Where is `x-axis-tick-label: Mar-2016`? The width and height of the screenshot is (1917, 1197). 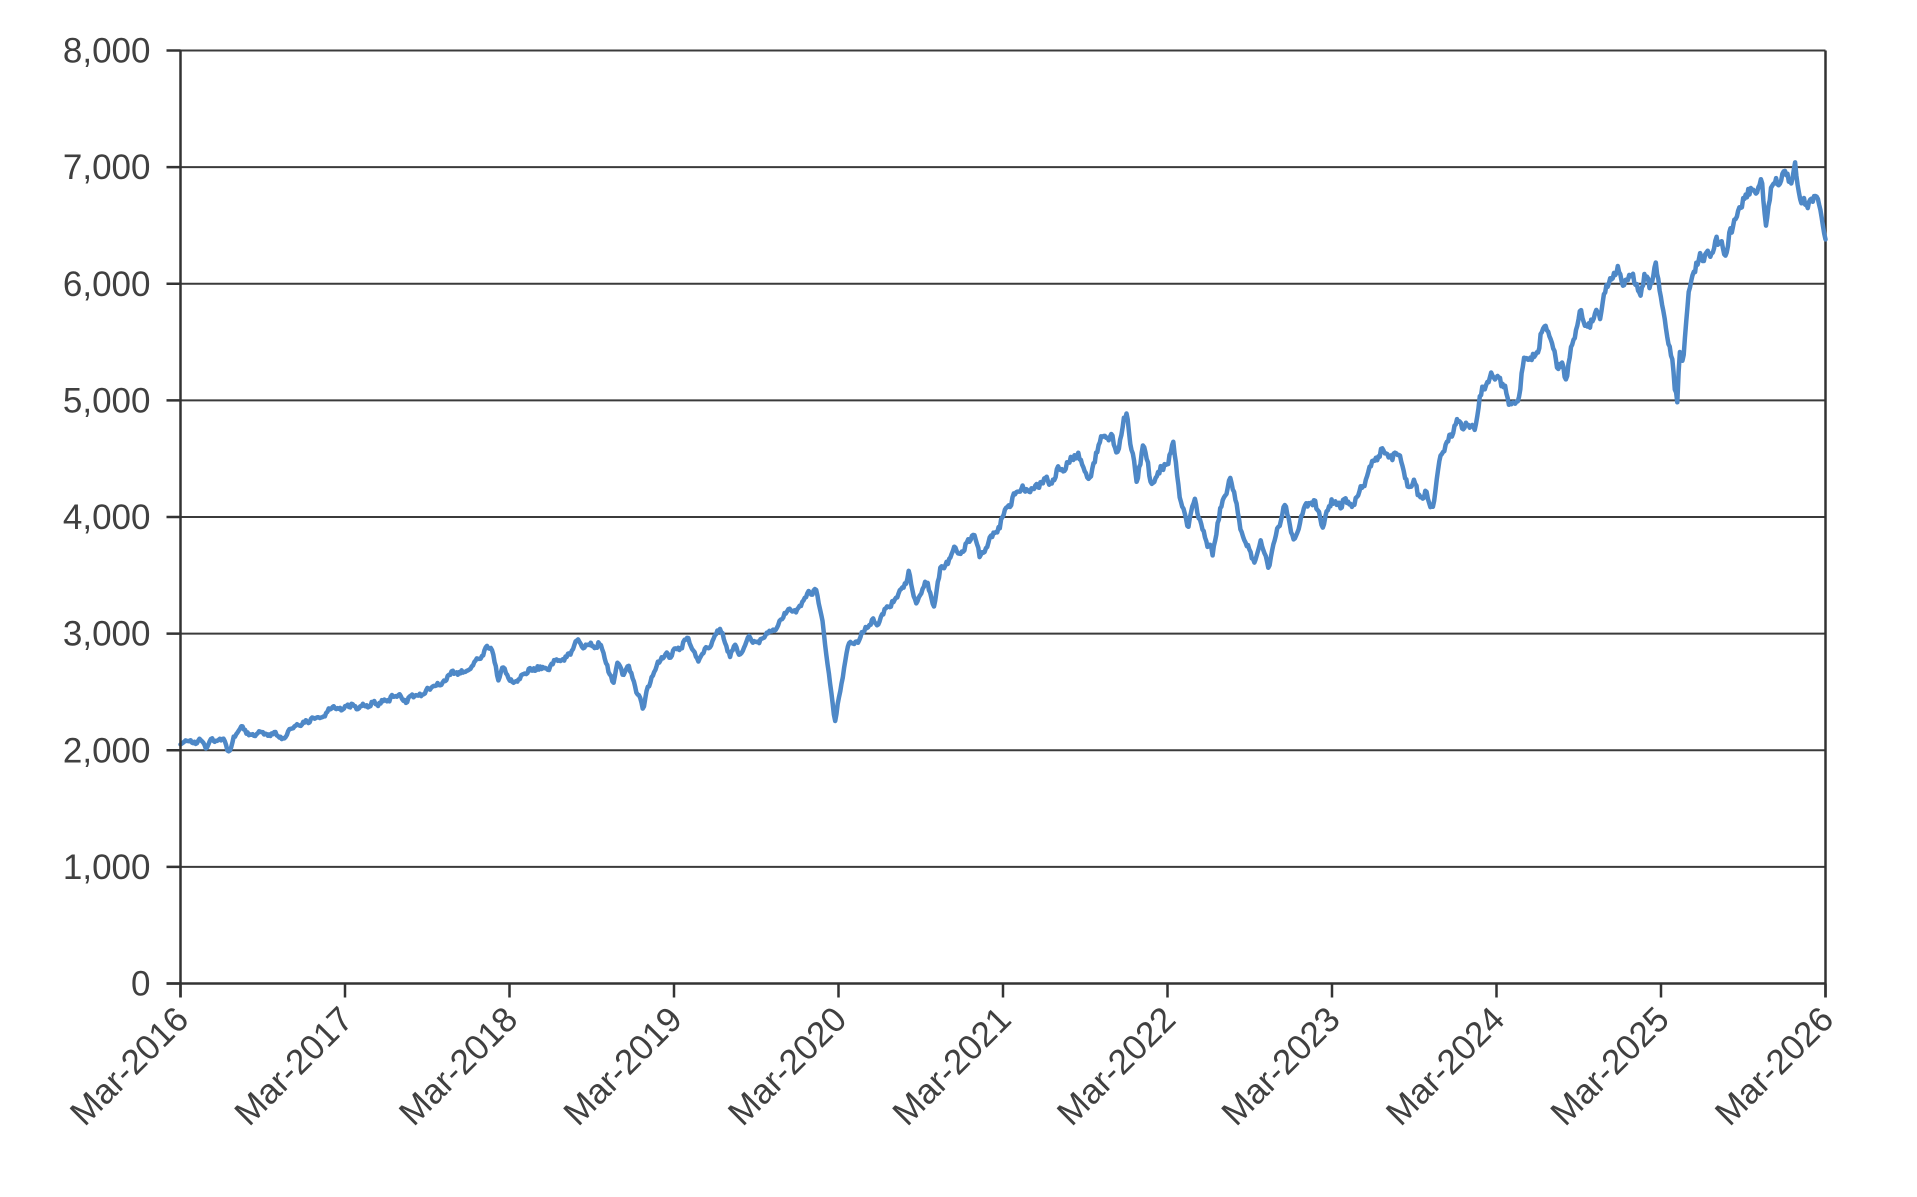
x-axis-tick-label: Mar-2016 is located at coordinates (129, 1066).